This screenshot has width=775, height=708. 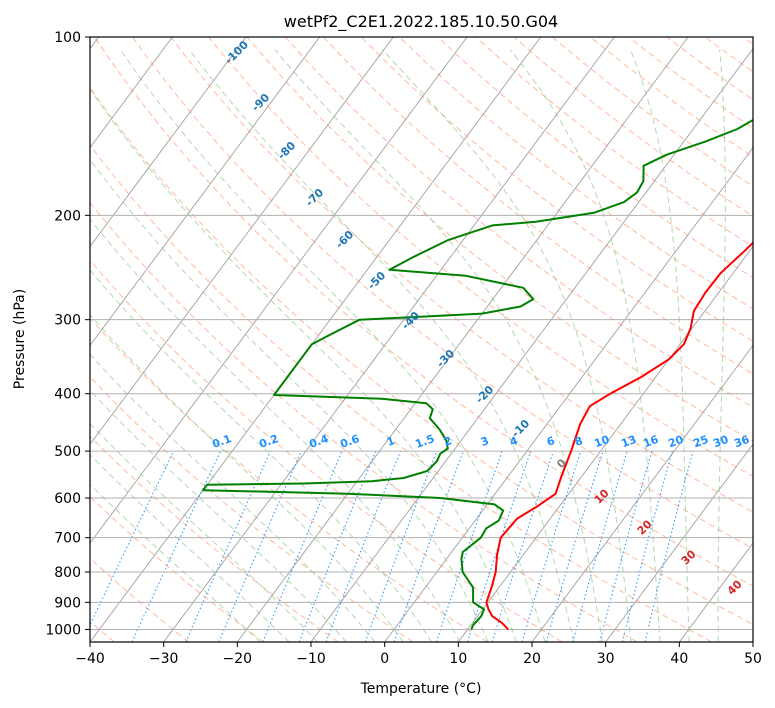 What do you see at coordinates (384, 659) in the screenshot?
I see `x-tick-label: 0` at bounding box center [384, 659].